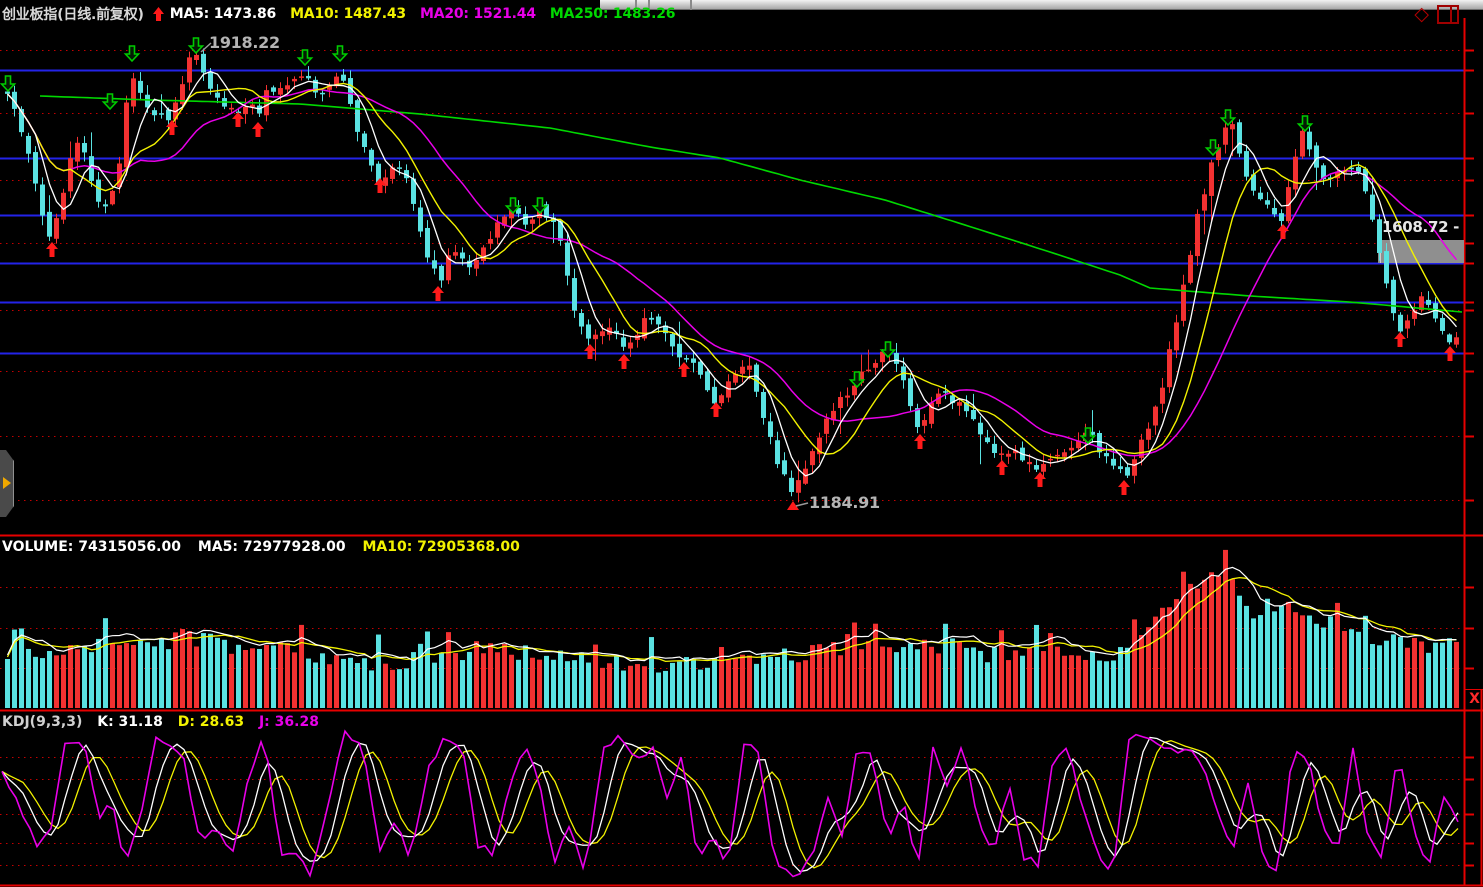 This screenshot has height=887, width=1483. What do you see at coordinates (73, 15) in the screenshot?
I see `instrument-title: 创业板指(日线.前复权)` at bounding box center [73, 15].